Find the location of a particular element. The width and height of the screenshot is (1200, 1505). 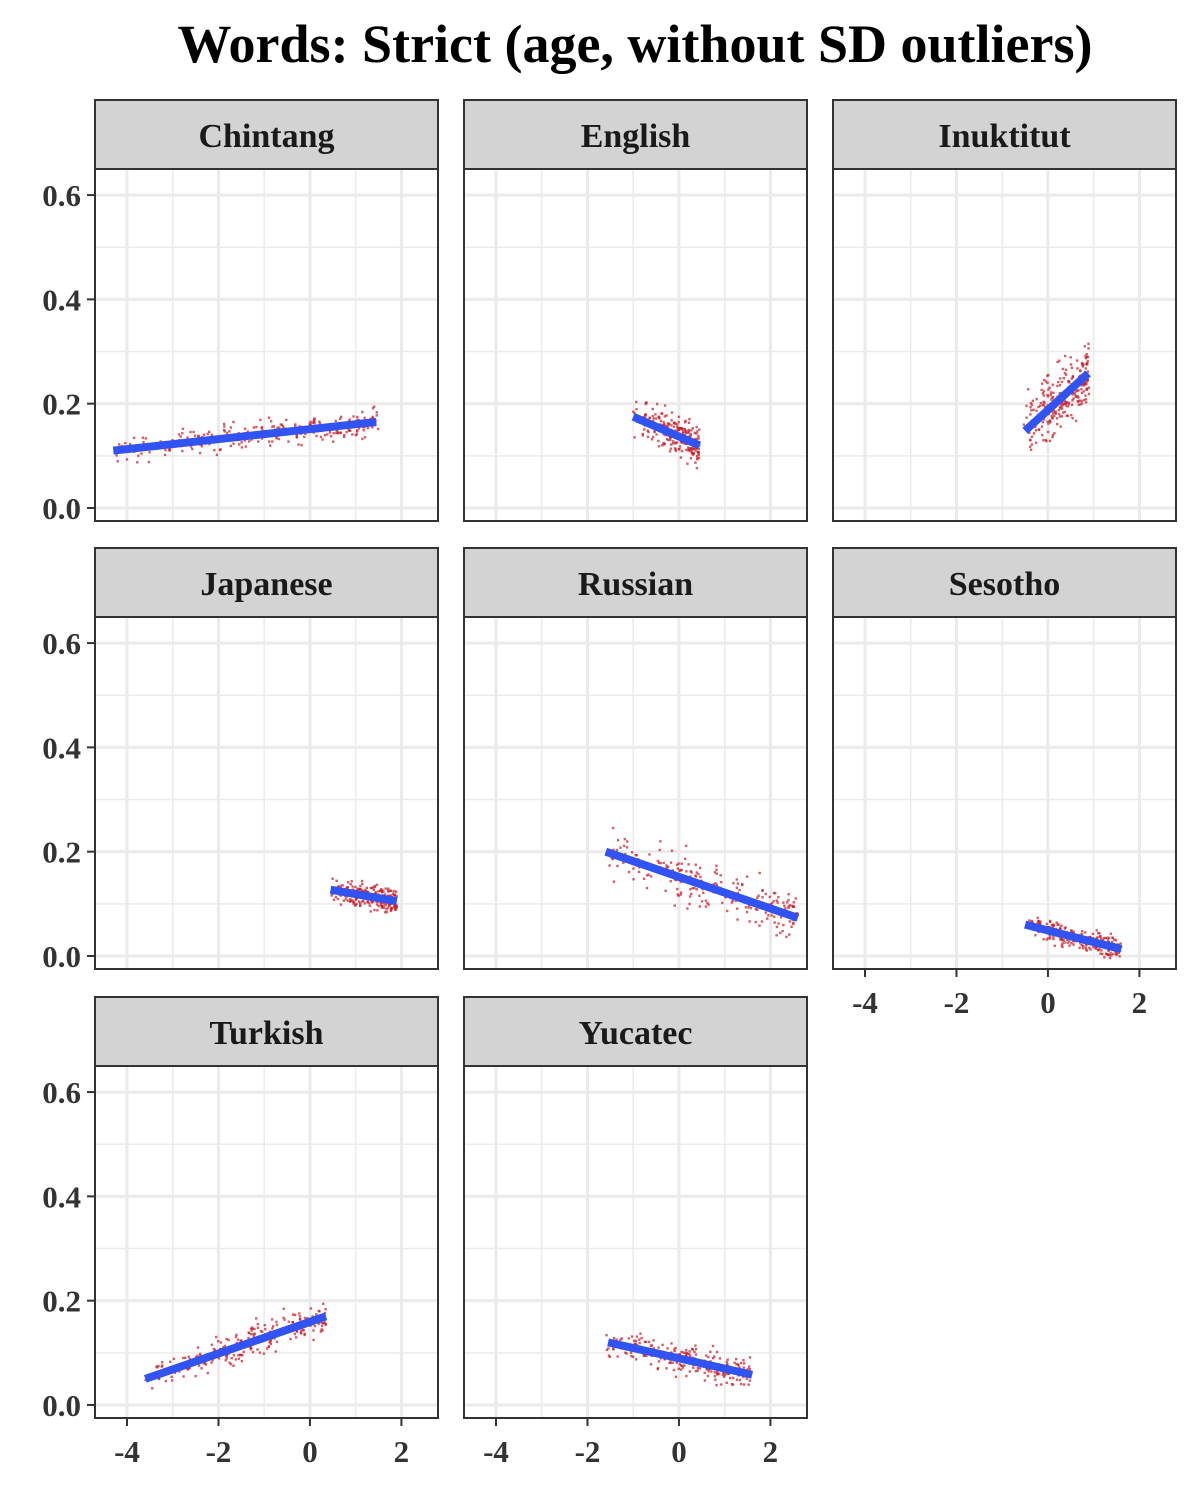

panel-english: English is located at coordinates (635, 310).